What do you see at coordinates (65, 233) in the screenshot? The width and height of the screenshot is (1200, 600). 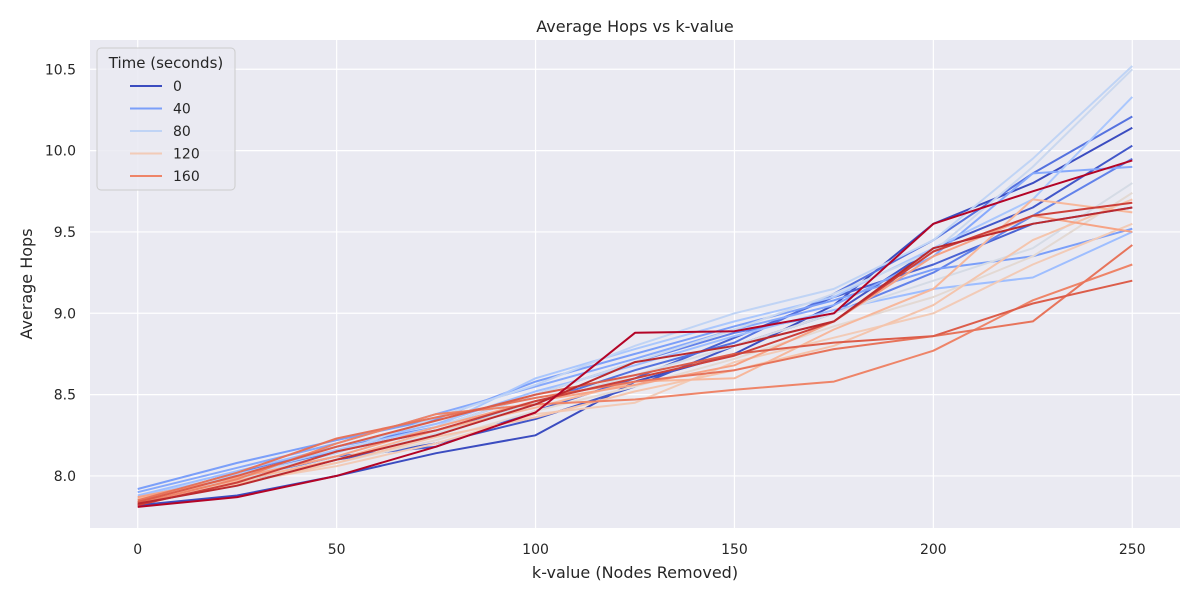 I see `y-tick-label: 9.5` at bounding box center [65, 233].